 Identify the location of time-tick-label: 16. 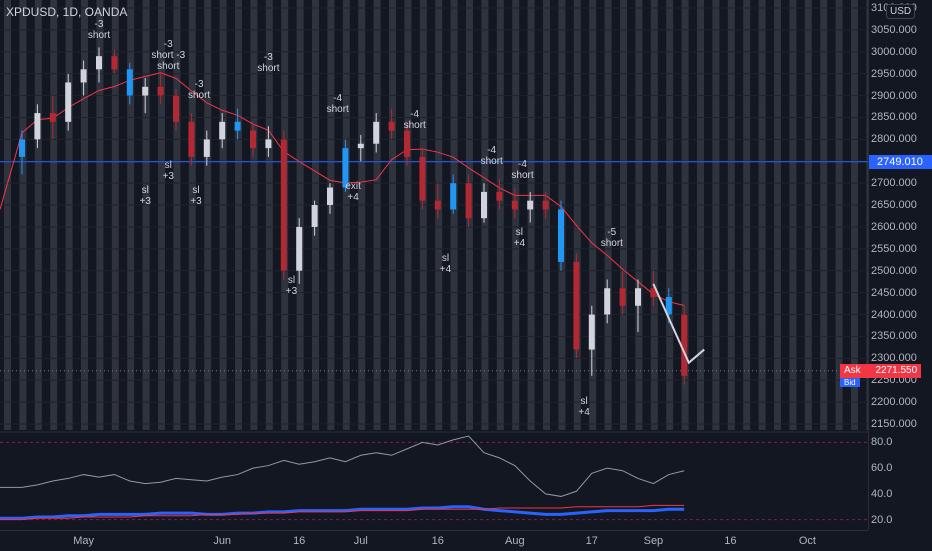
(730, 541).